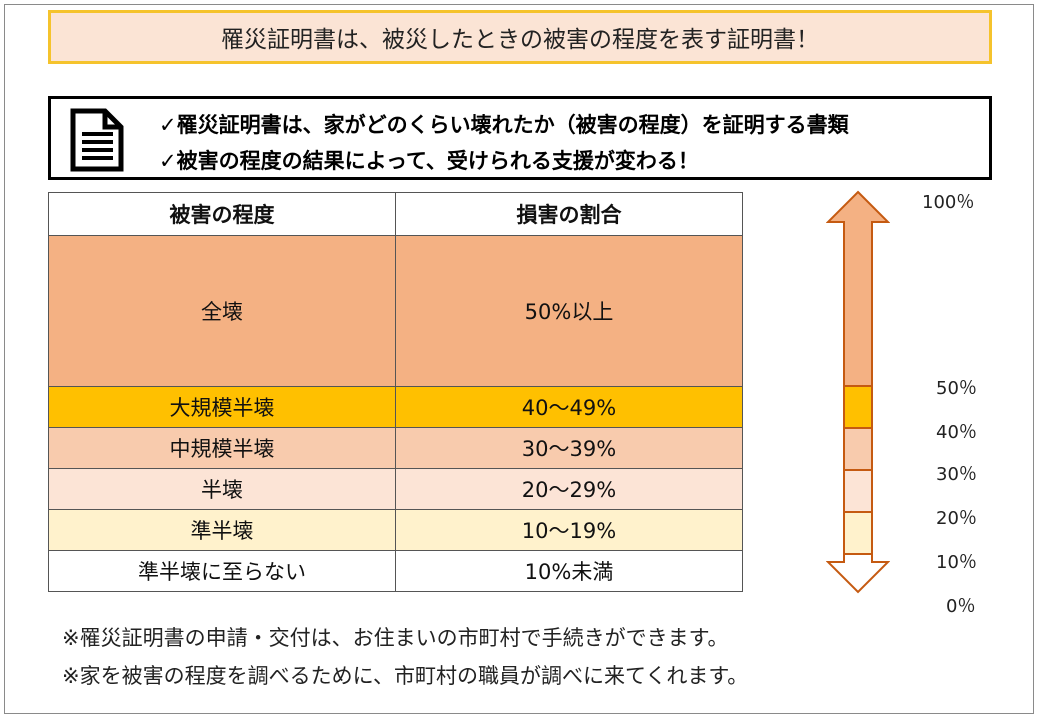  I want to click on header-damage-level: 被害の程度, so click(222, 214).